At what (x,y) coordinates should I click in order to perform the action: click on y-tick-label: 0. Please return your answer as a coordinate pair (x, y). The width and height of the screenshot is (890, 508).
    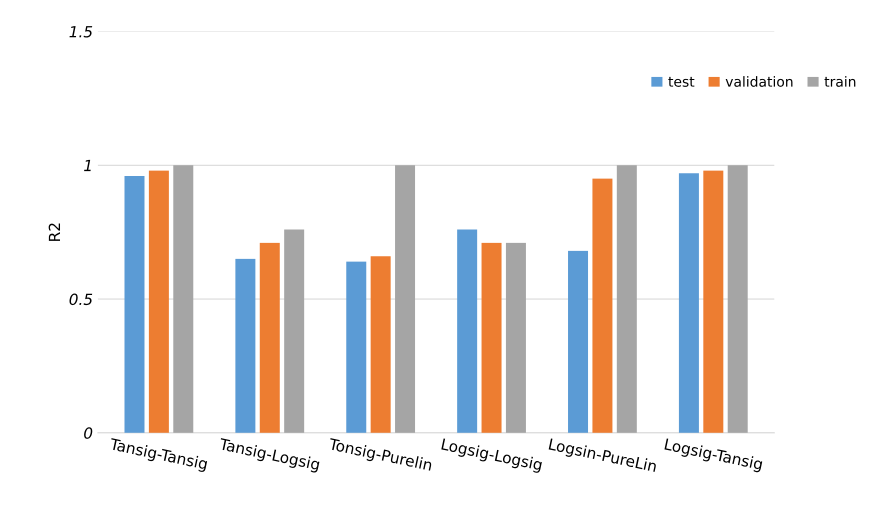
    Looking at the image, I should click on (88, 433).